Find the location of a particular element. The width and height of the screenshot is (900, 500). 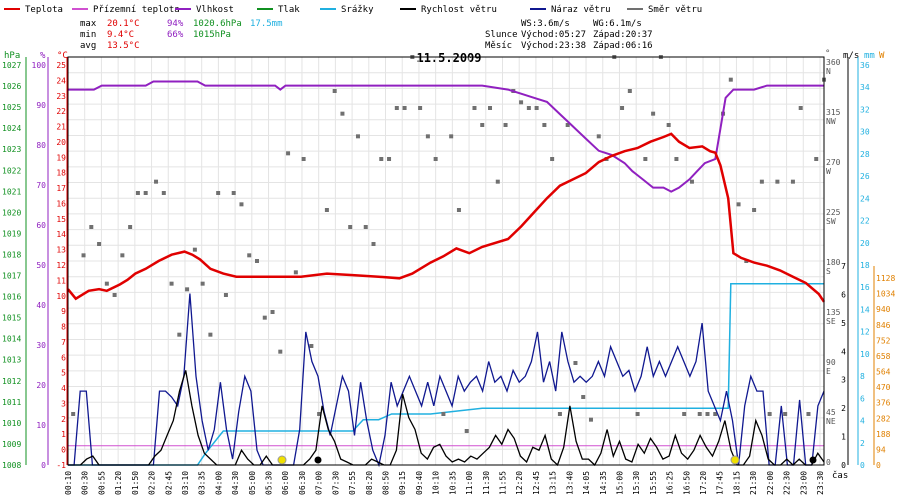

legend-label-7: Směr větru is located at coordinates (675, 10).